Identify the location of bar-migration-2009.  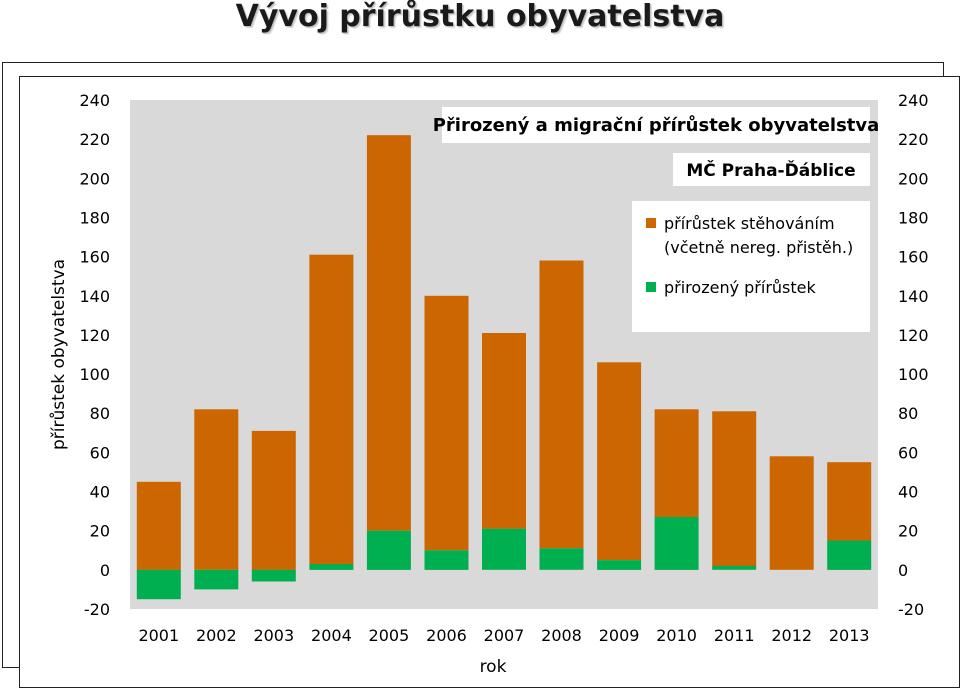
(619, 461).